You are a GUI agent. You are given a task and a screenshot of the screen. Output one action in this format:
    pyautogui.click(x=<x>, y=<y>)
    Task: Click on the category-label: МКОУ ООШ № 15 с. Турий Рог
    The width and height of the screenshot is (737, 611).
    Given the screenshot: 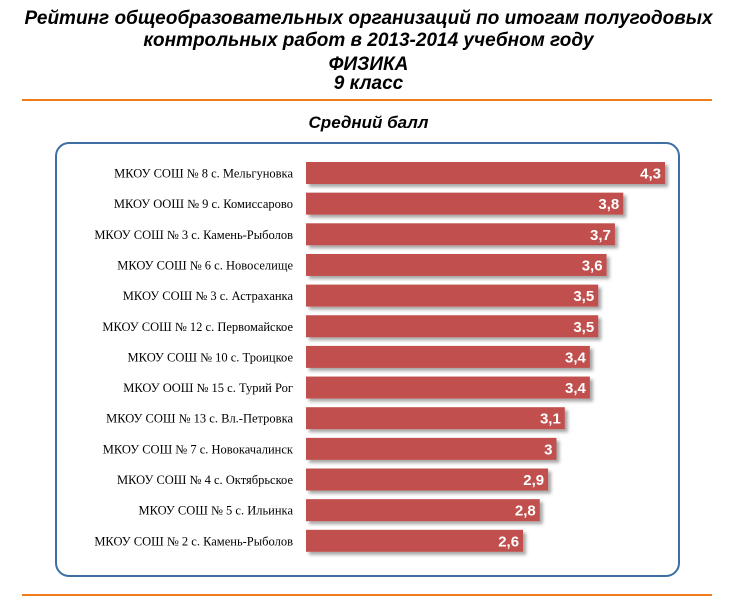 What is the action you would take?
    pyautogui.click(x=208, y=388)
    